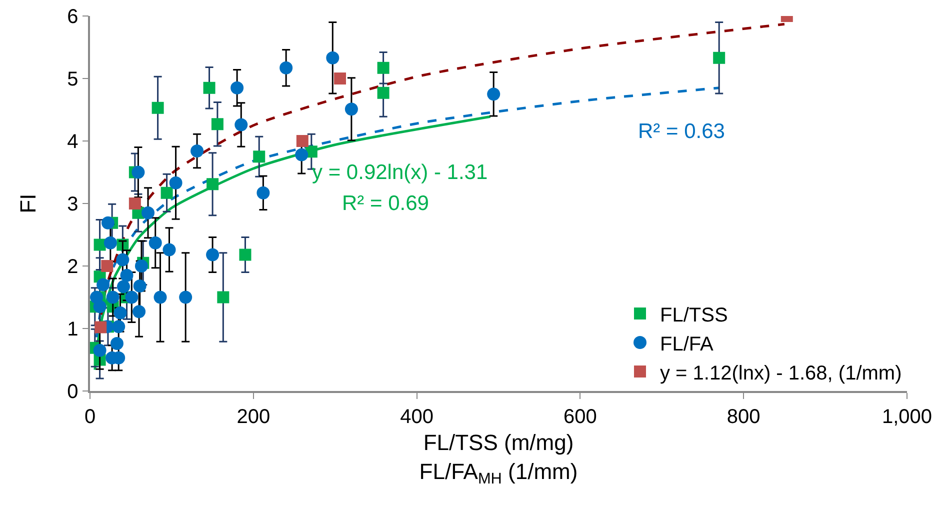  Describe the element at coordinates (72, 205) in the screenshot. I see `y-tick-label: 3` at that location.